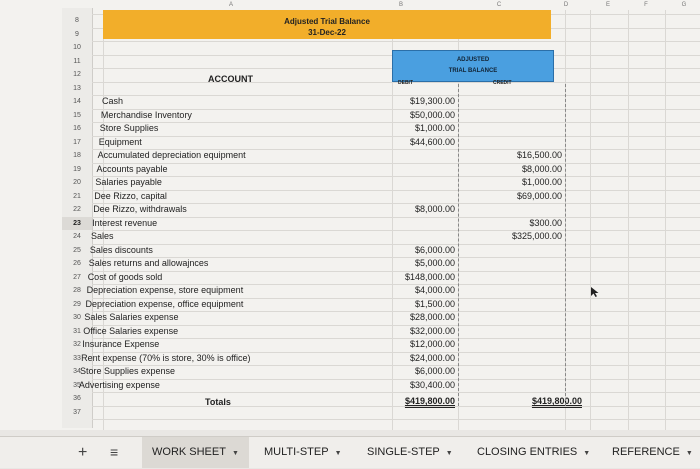  I want to click on account-name: Dee Rizzo, withdrawals, so click(140, 209).